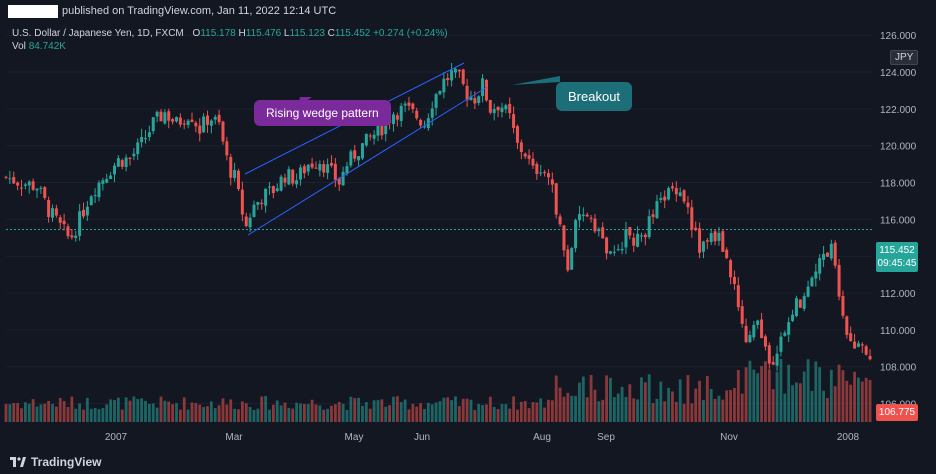 This screenshot has width=936, height=474. I want to click on ohlc-high-label: H, so click(242, 33).